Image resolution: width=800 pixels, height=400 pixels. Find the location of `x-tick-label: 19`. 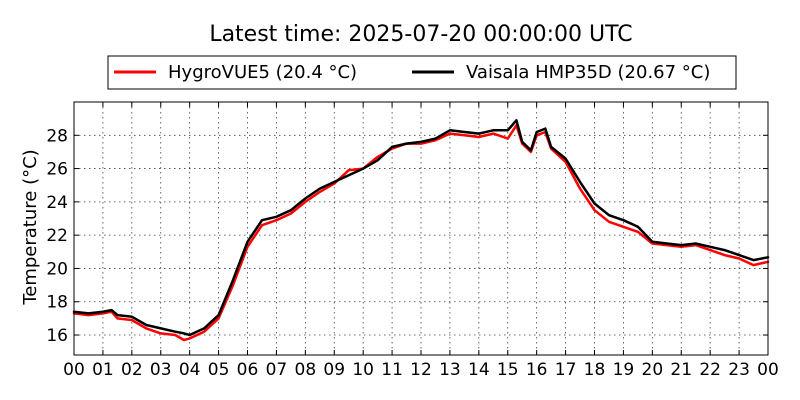

x-tick-label: 19 is located at coordinates (624, 370).